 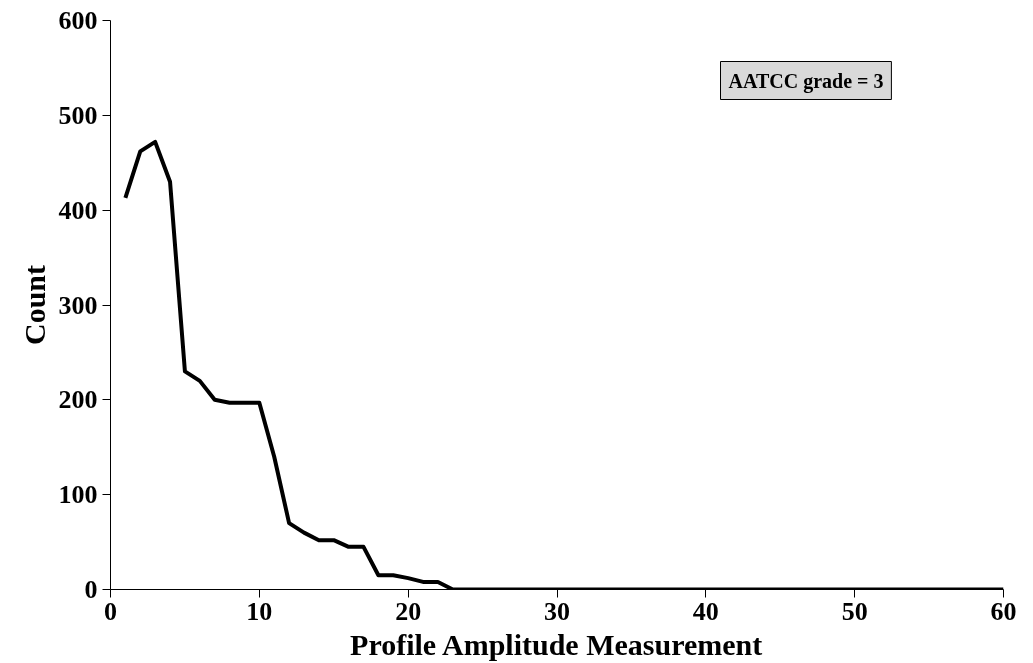 What do you see at coordinates (78, 210) in the screenshot?
I see `y-tick-label: 400` at bounding box center [78, 210].